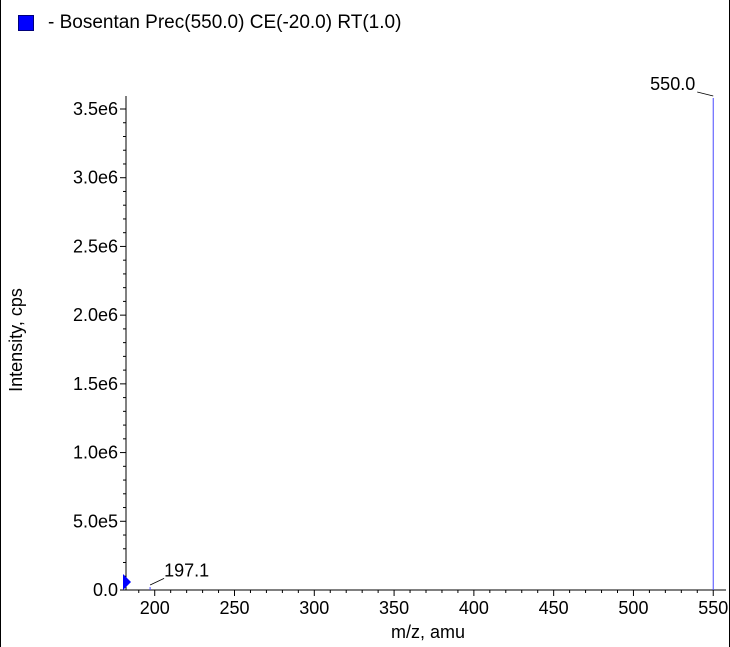 The image size is (730, 647). I want to click on y-axis: 0.0 5.0e5 1.0e6 1.5e6 2.0e6 2.5e6 3.0e6 3.5e6, so click(100, 348).